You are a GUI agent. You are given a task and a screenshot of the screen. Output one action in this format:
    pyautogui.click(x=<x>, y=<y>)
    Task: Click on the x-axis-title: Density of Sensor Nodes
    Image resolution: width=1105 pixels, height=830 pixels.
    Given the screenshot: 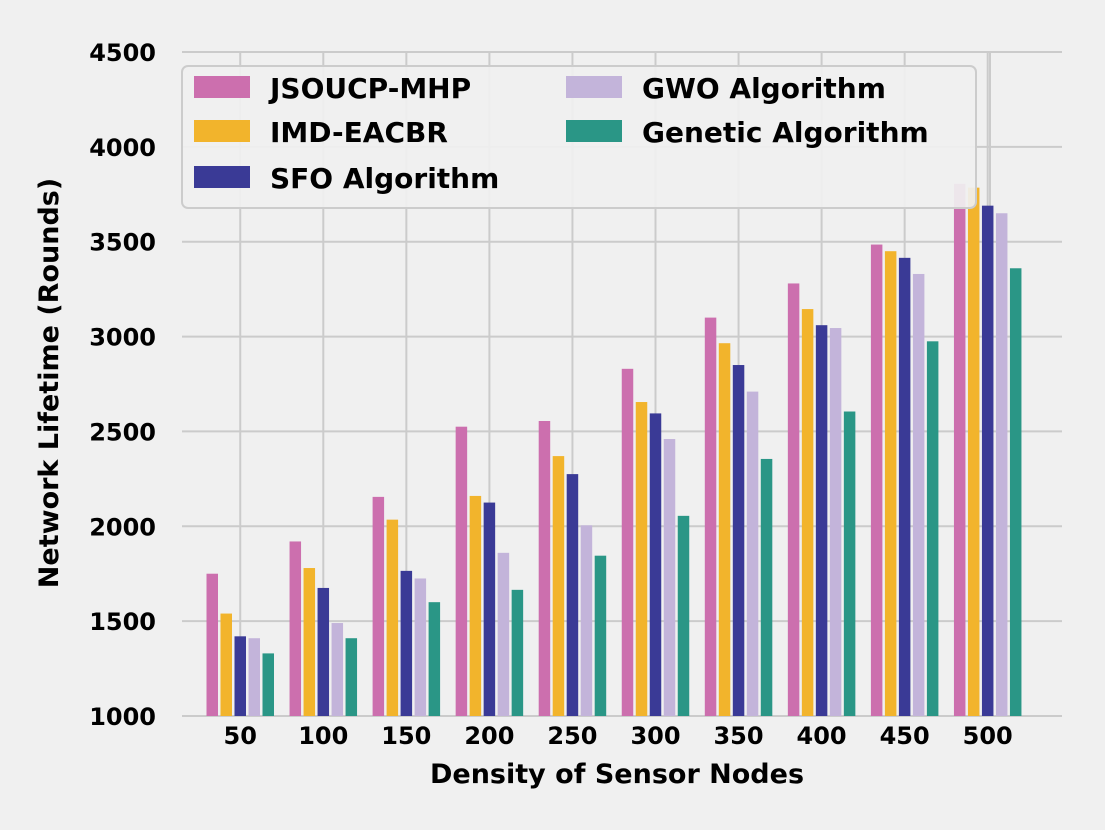 What is the action you would take?
    pyautogui.click(x=617, y=774)
    